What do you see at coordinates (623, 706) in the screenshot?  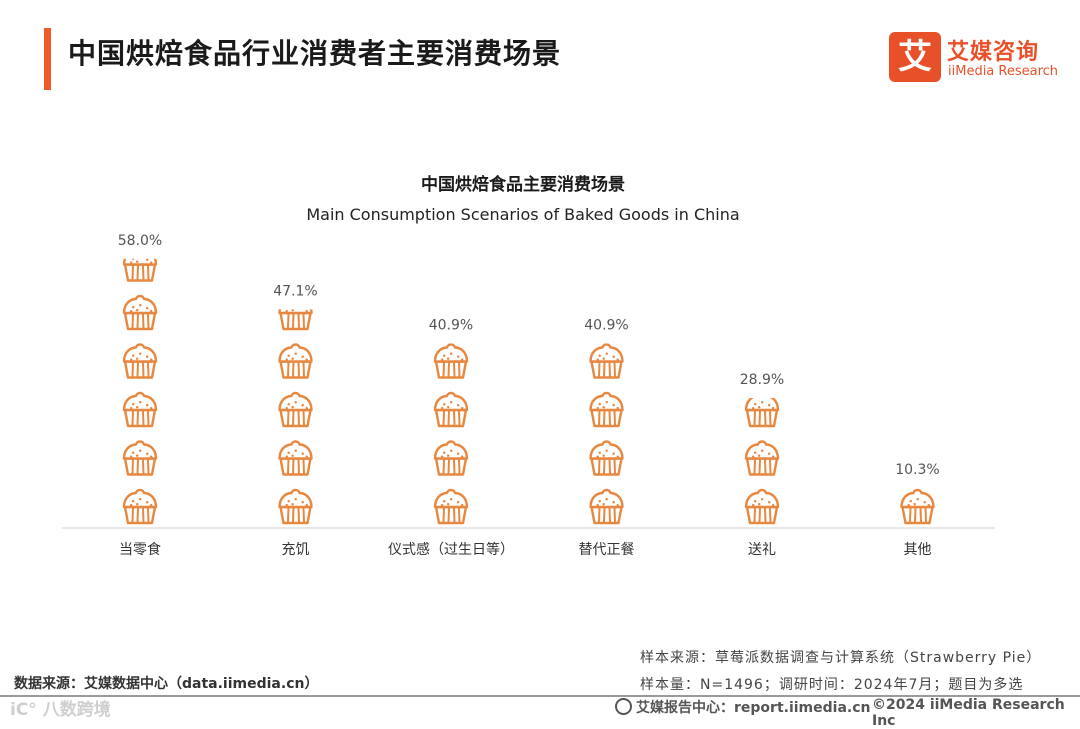 I see `globe-icon` at bounding box center [623, 706].